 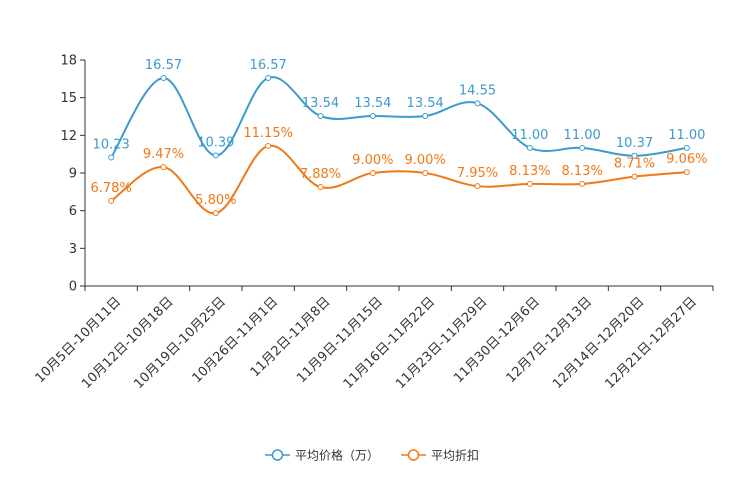 I want to click on data-label-1-7: 7.95%, so click(x=477, y=173).